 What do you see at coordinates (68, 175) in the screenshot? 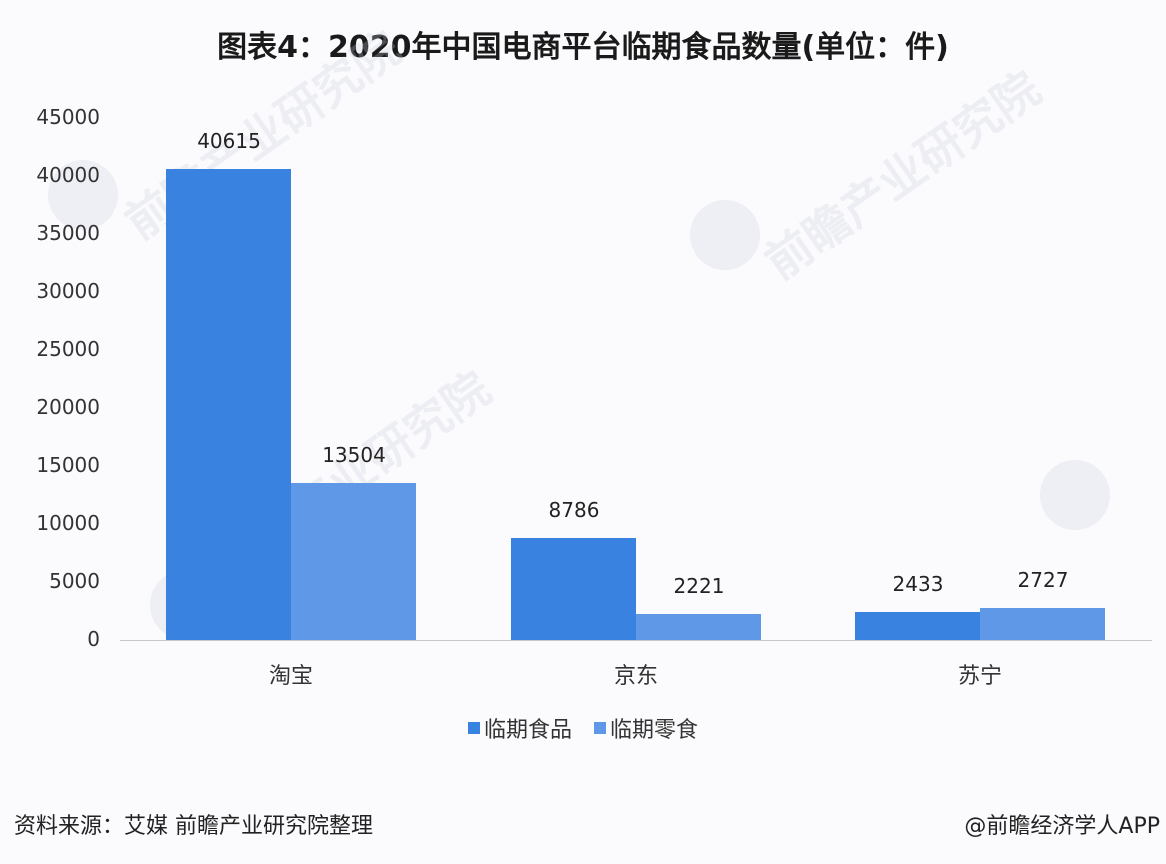
I see `y-tick-label: 40000` at bounding box center [68, 175].